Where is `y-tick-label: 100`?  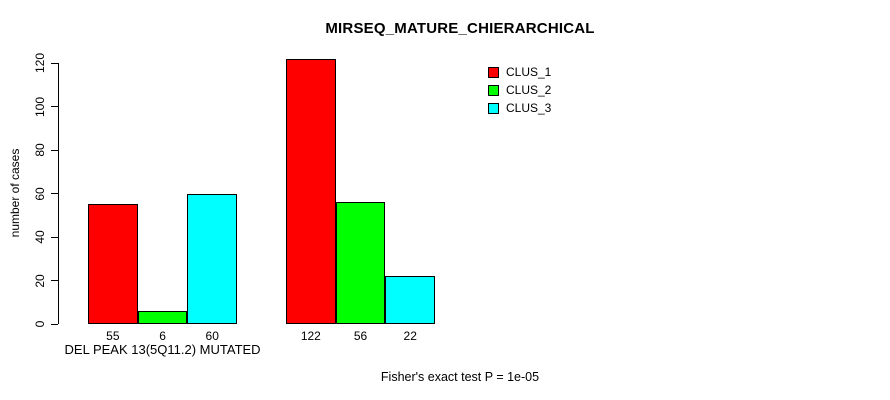
y-tick-label: 100 is located at coordinates (40, 106).